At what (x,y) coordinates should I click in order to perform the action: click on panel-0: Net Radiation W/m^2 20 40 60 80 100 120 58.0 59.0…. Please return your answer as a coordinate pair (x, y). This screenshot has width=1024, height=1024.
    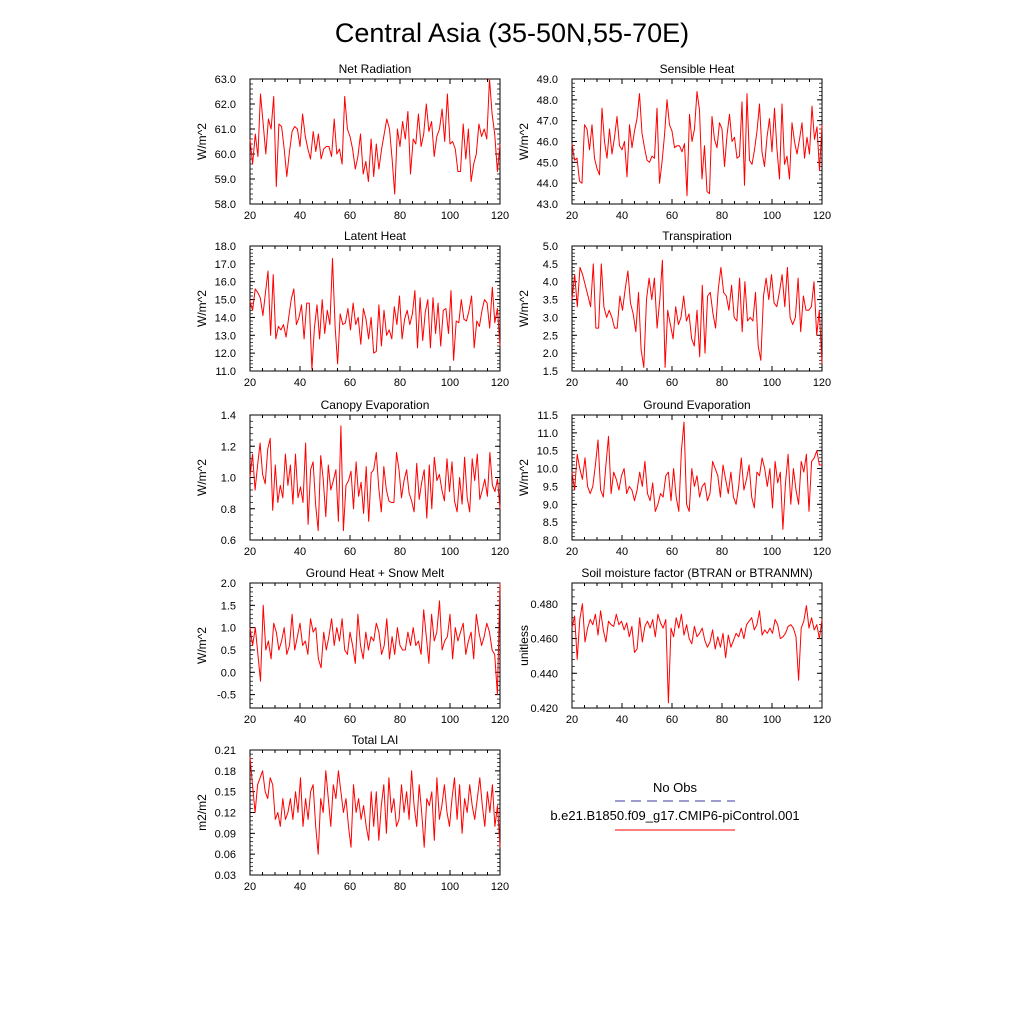
    Looking at the image, I should click on (352, 142).